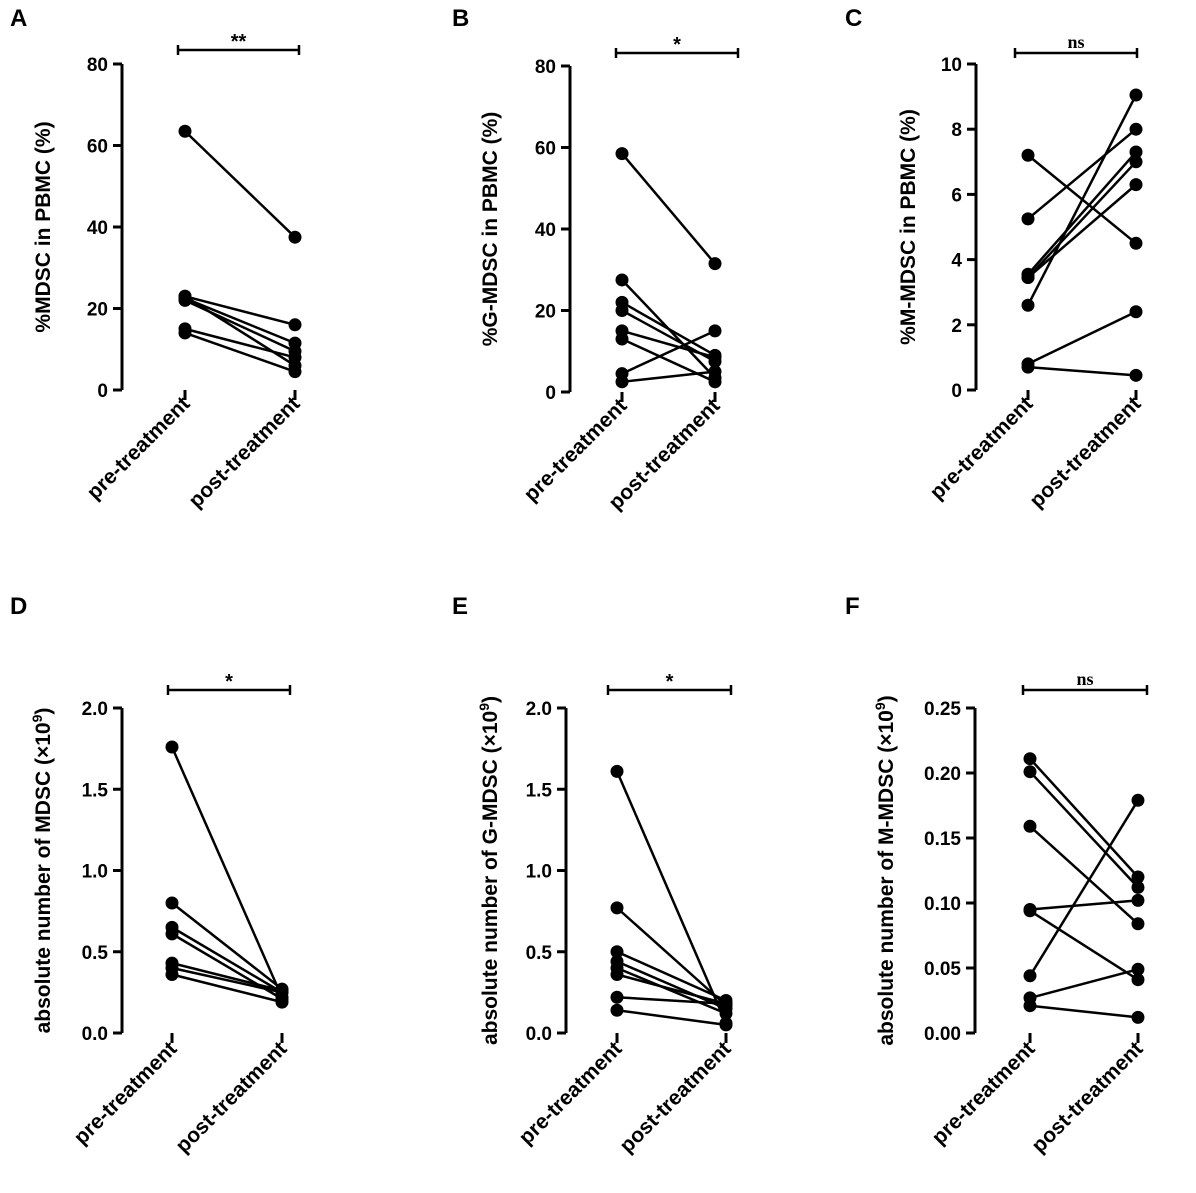 This screenshot has height=1193, width=1196. What do you see at coordinates (489, 870) in the screenshot?
I see `y-axis-label: absolute number of G-MDSC (×109)` at bounding box center [489, 870].